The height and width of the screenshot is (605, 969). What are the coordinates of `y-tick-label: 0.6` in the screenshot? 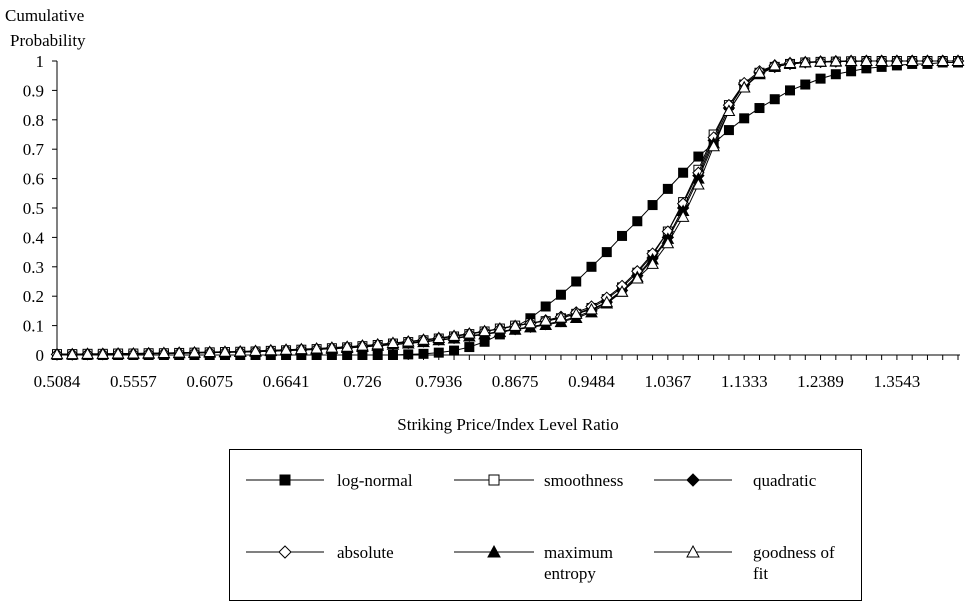 It's located at (33, 179).